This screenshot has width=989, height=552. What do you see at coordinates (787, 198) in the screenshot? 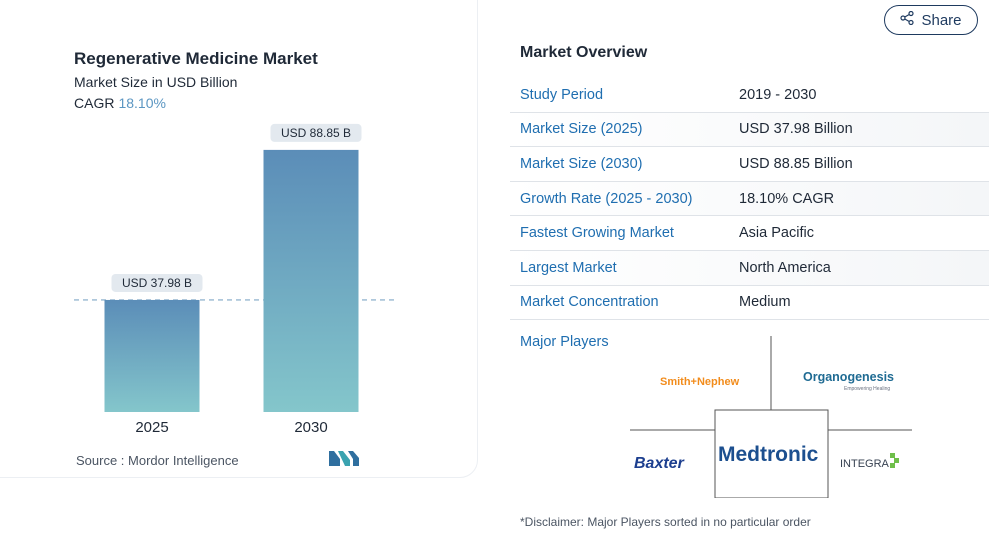
I see `overview-row-value: 18.10% CAGR` at bounding box center [787, 198].